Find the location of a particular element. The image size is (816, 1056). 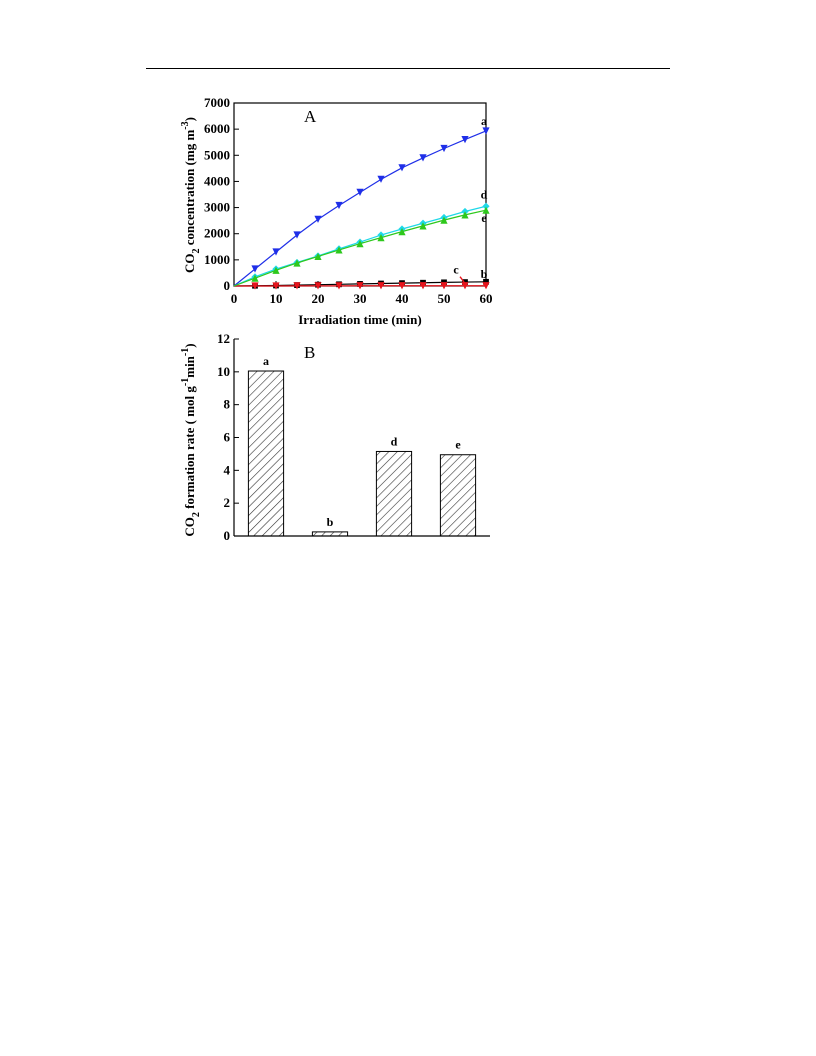

y-axis-b: 0 2 4 6 8 10 12 is located at coordinates (228, 437).